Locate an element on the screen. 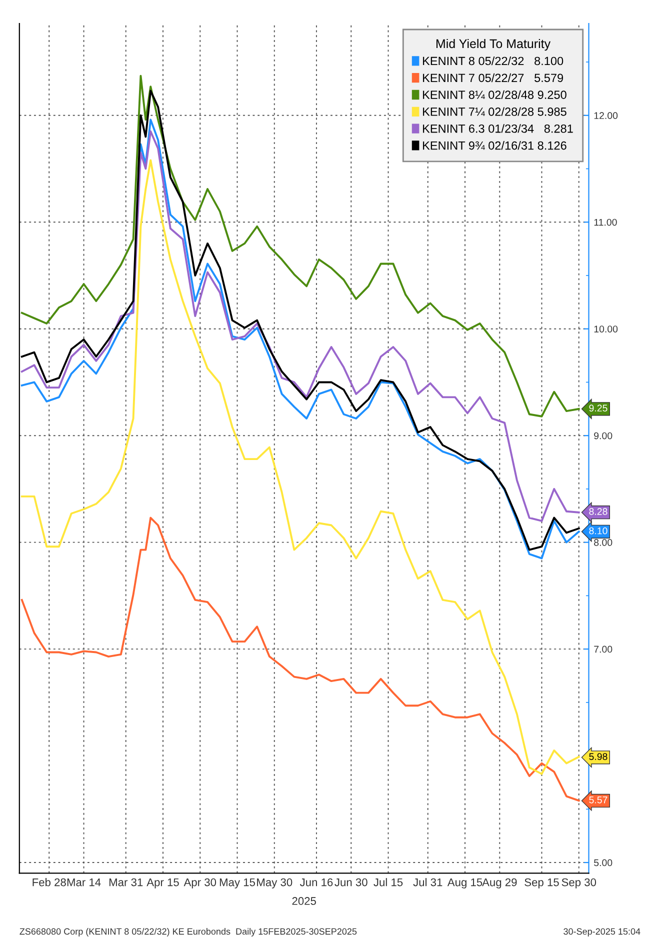 The height and width of the screenshot is (944, 647). x-tick-label: Jun 30 is located at coordinates (351, 882).